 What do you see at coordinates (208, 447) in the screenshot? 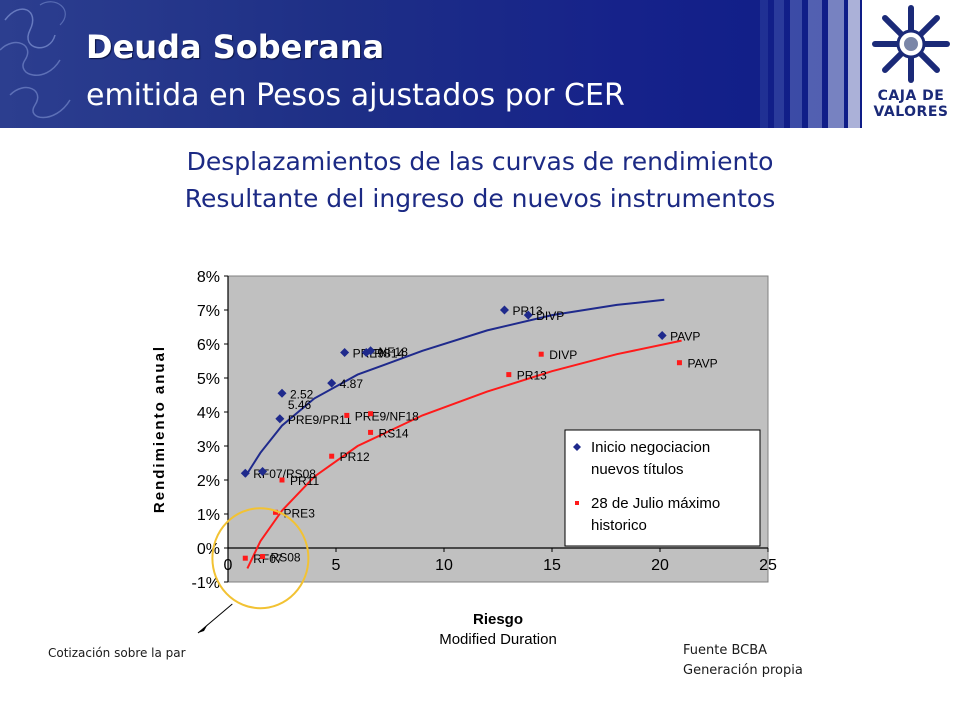
I see `y-tick-label: 3%` at bounding box center [208, 447].